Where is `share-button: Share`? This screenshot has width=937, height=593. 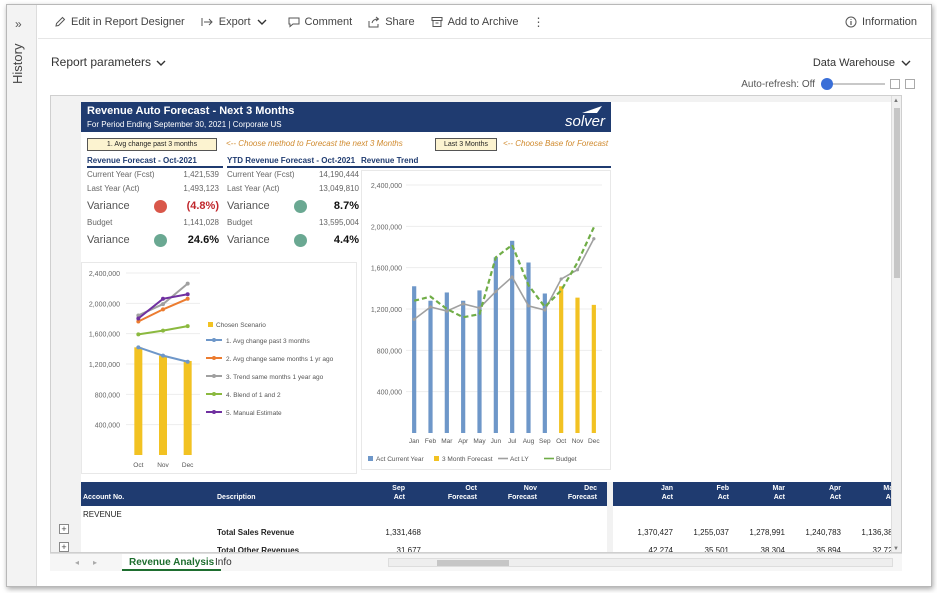 share-button: Share is located at coordinates (391, 22).